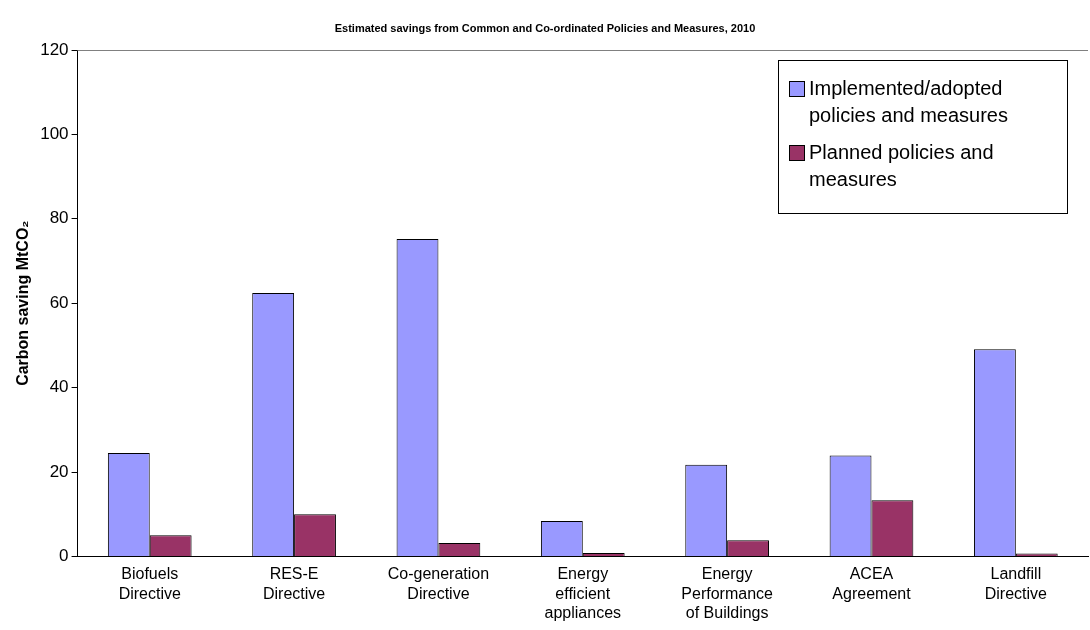  I want to click on legend-label: Implemented/adopted policies and measures, so click(909, 102).